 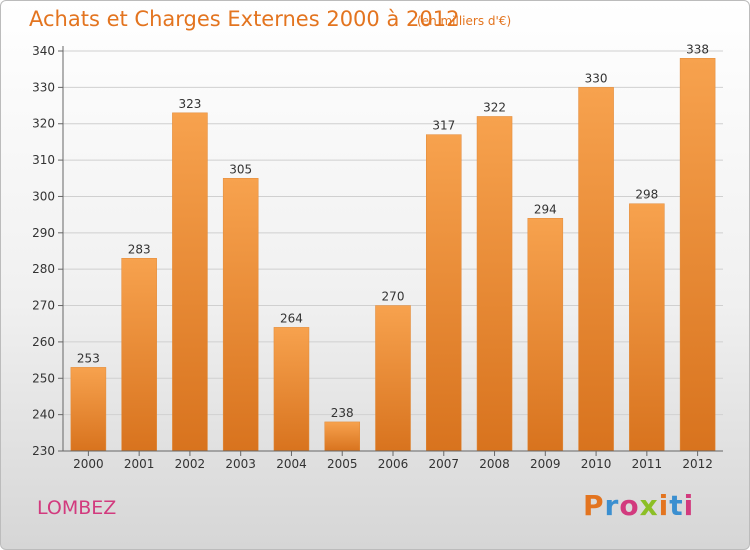 I want to click on bar-2008, so click(x=494, y=284).